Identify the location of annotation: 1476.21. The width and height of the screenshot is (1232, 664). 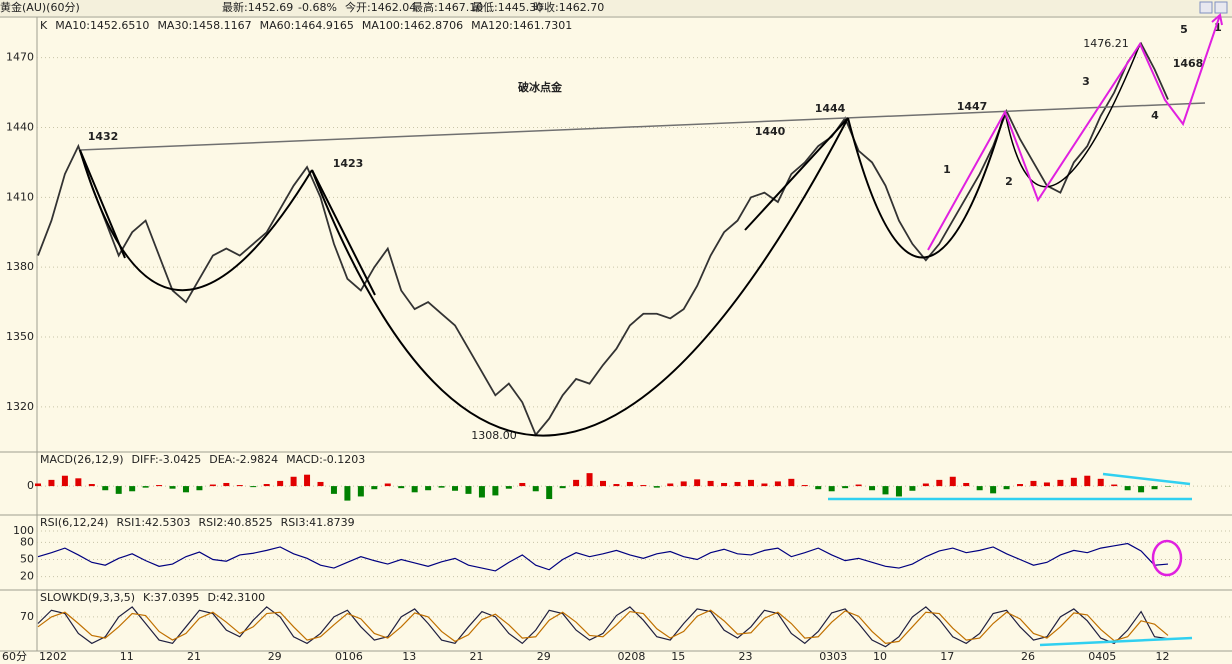
(1106, 43).